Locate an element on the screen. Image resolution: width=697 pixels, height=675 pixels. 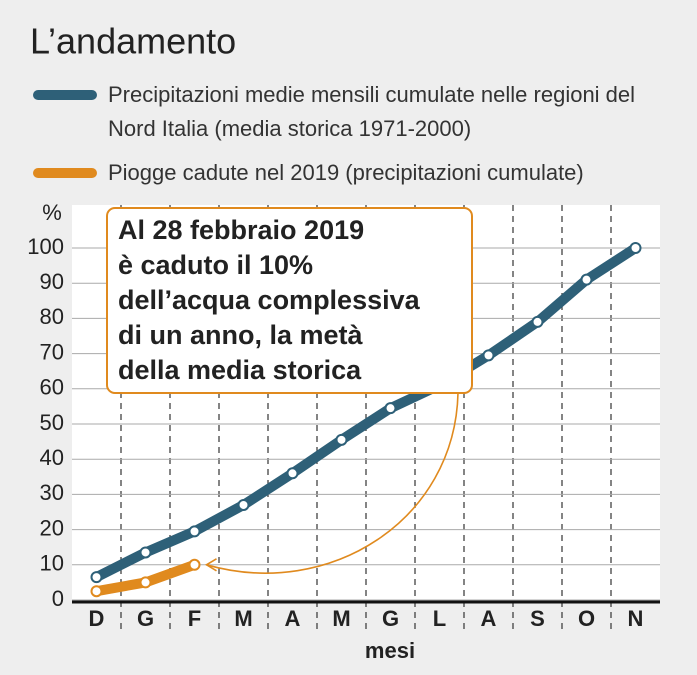
x-tick-label: L is located at coordinates (439, 618).